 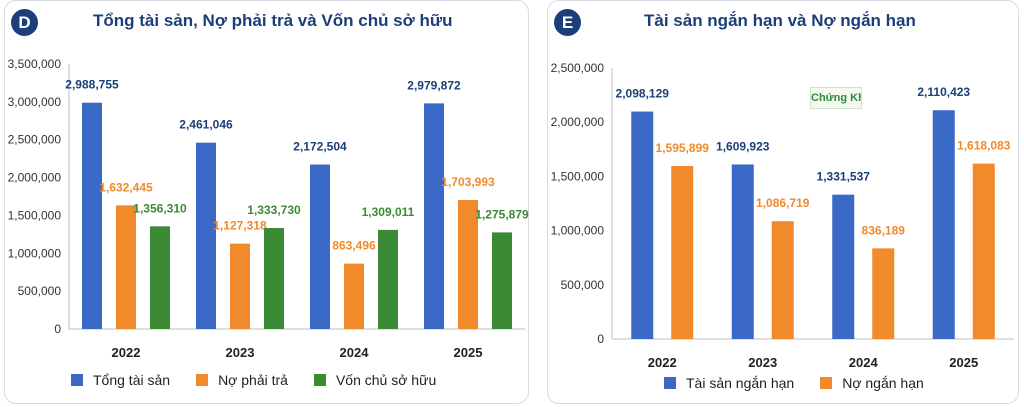 What do you see at coordinates (883, 383) in the screenshot?
I see `legend-label: Nợ ngắn hạn` at bounding box center [883, 383].